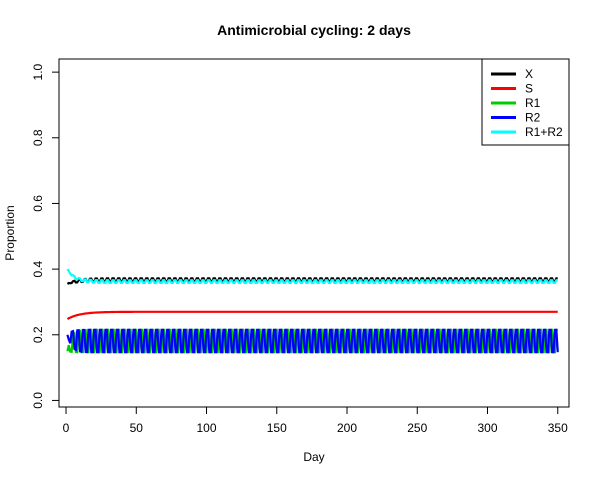 The height and width of the screenshot is (480, 600). Describe the element at coordinates (10, 232) in the screenshot. I see `y-axis-label: Proportion` at that location.